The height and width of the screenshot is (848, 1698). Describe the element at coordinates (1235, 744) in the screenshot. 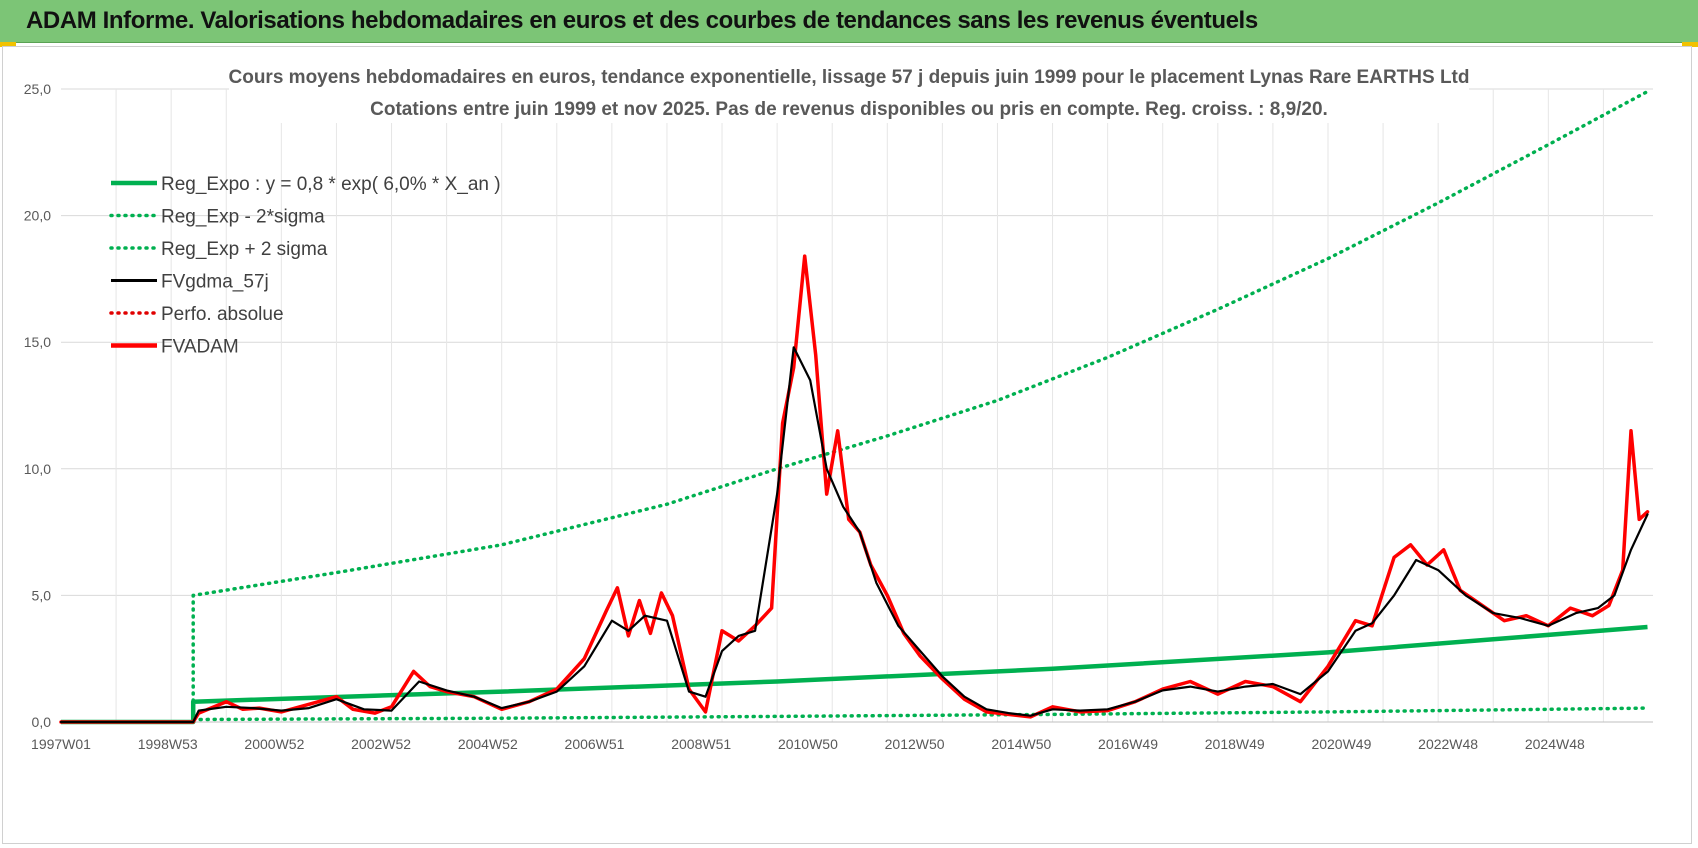

I see `x-tick-label: 2018W49` at that location.